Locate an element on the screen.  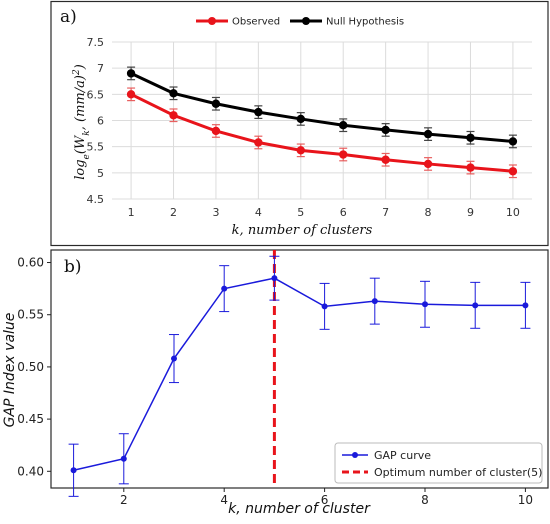
panel-a-x-tick-label: 8 is located at coordinates (428, 212).